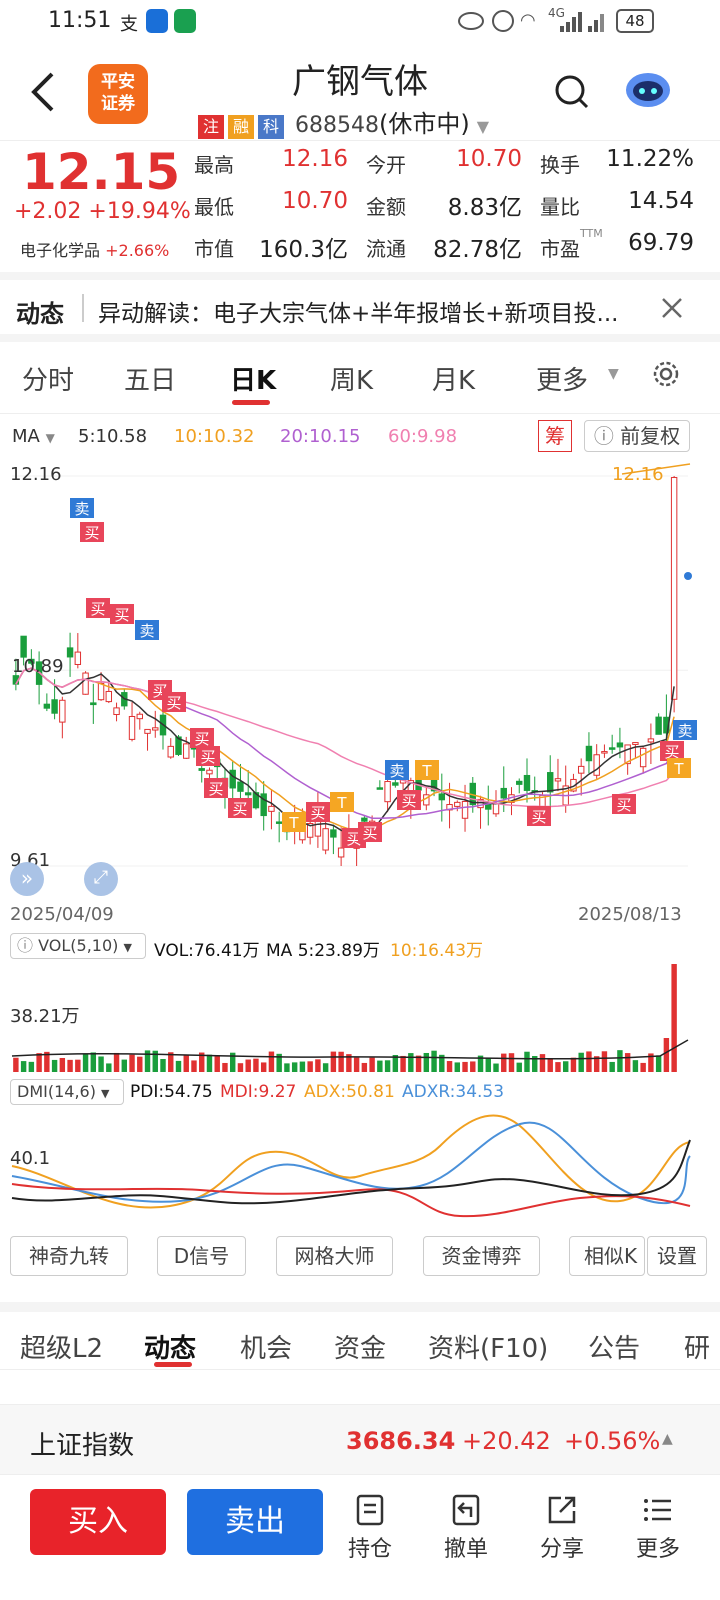 The width and height of the screenshot is (720, 1600). What do you see at coordinates (78, 946) in the screenshot?
I see `vol-indicator-selector: ⓘ VOL(5,10) ▼` at bounding box center [78, 946].